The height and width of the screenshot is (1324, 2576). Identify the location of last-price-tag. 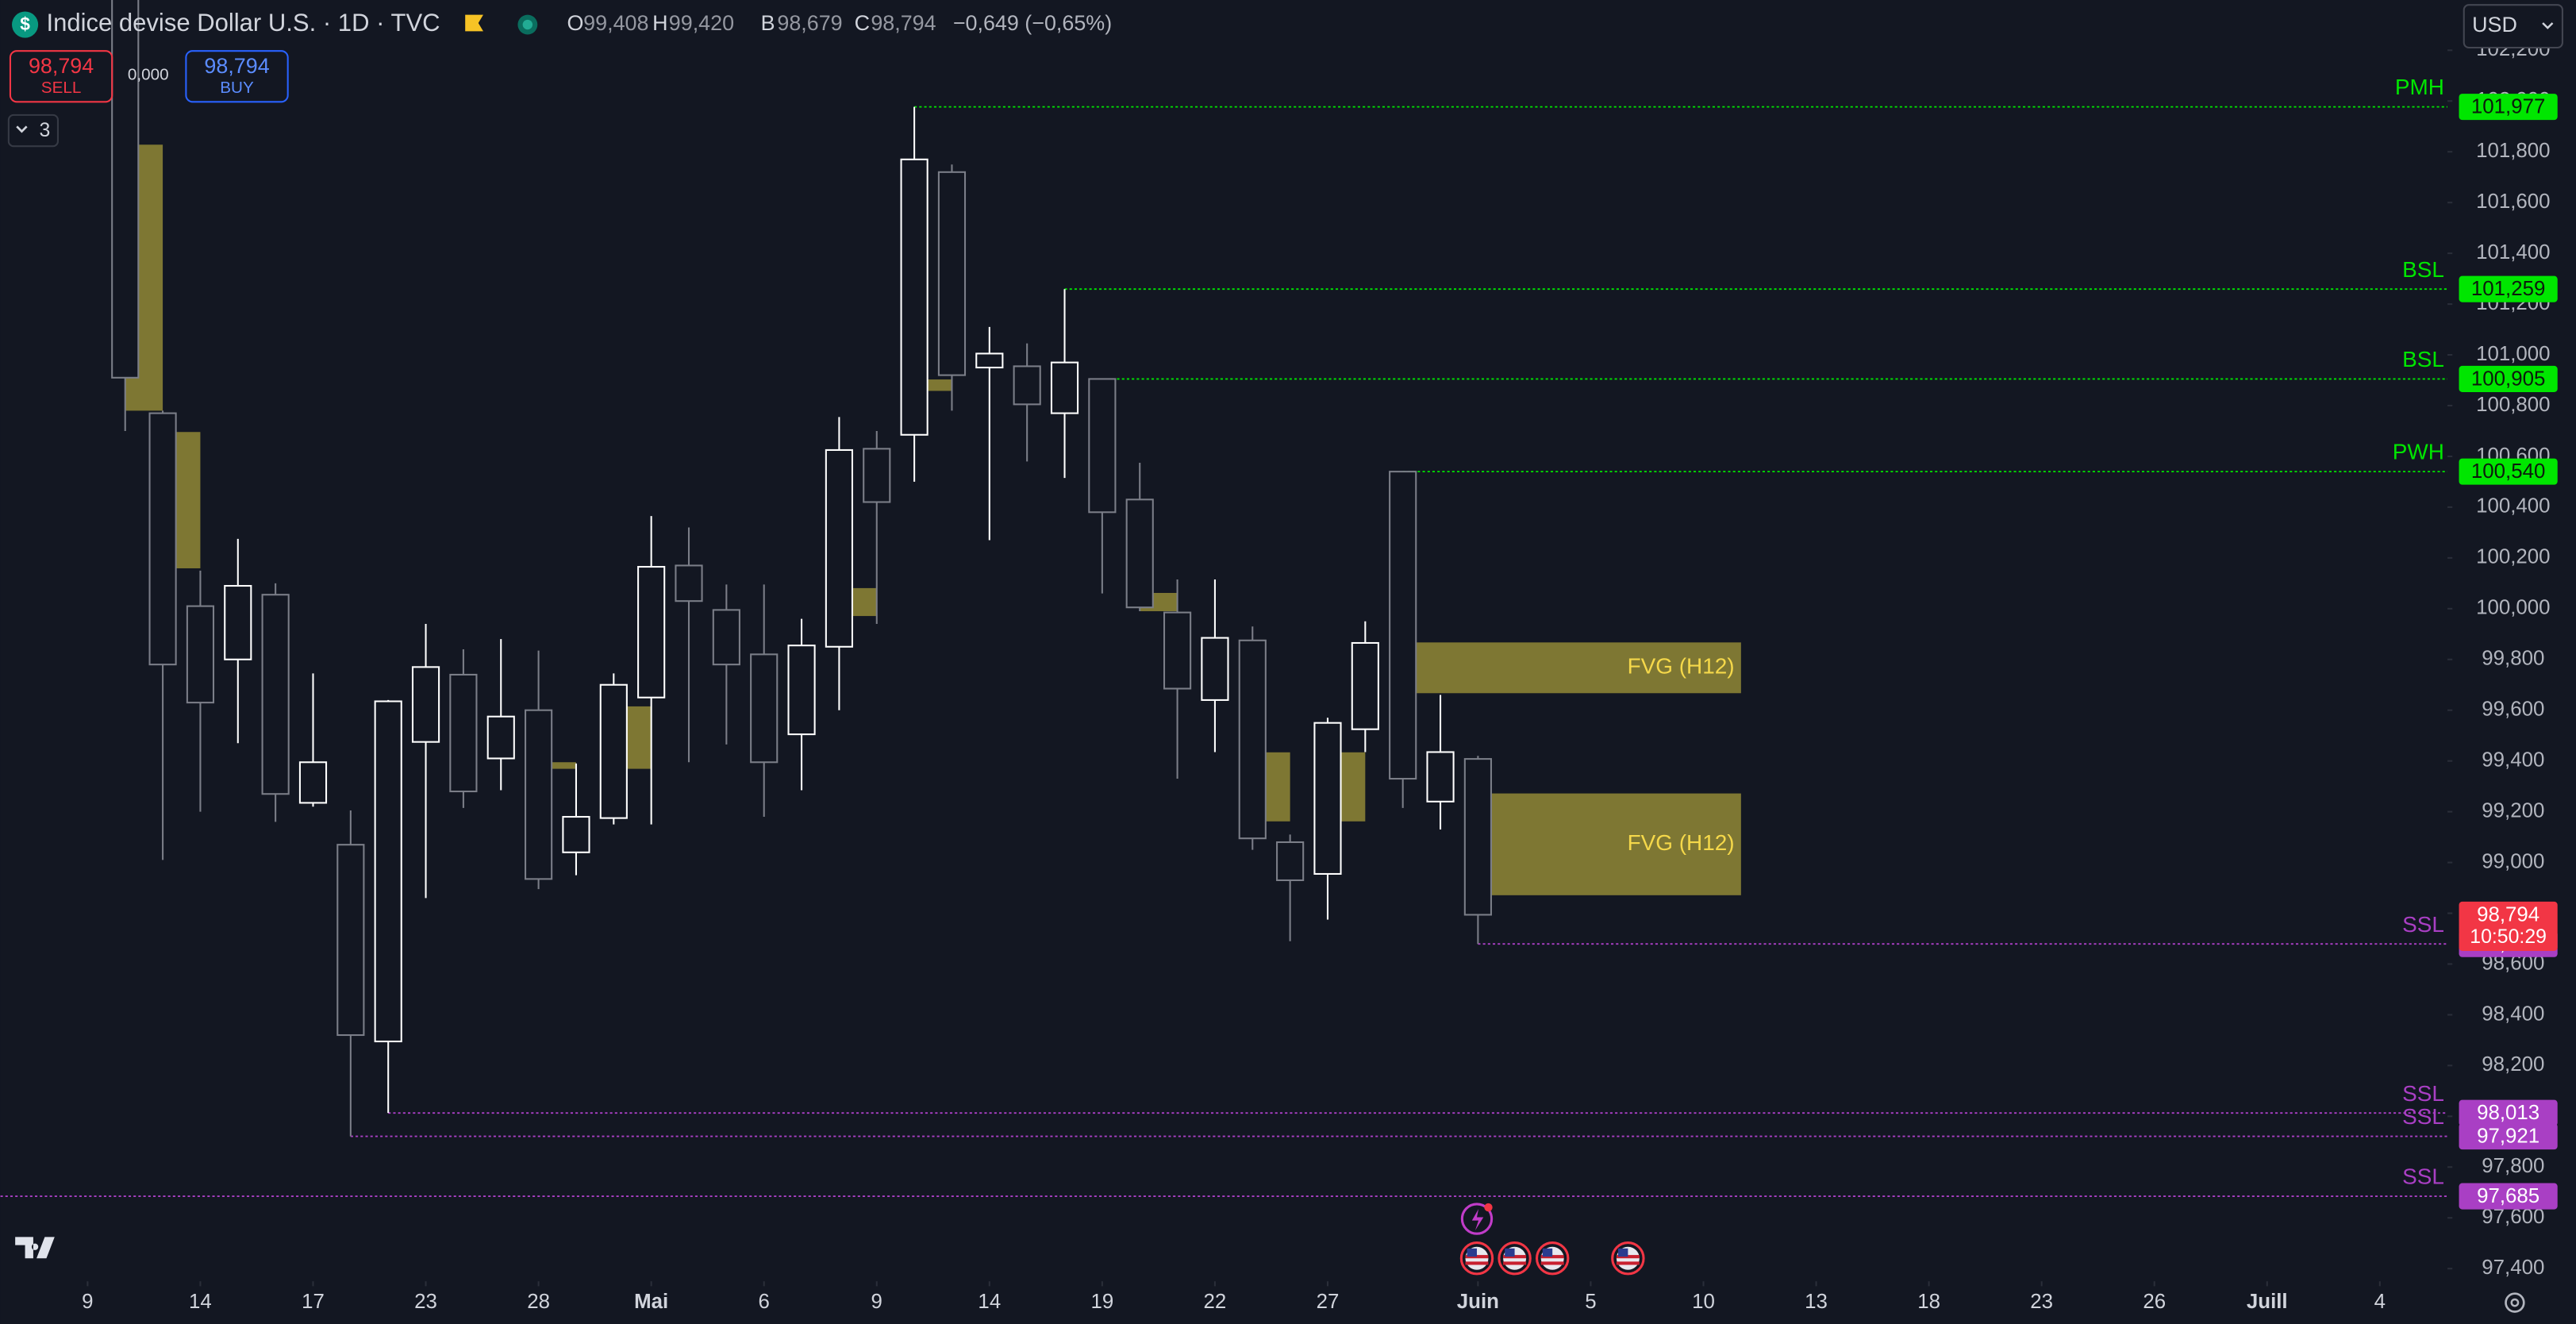
(2508, 926).